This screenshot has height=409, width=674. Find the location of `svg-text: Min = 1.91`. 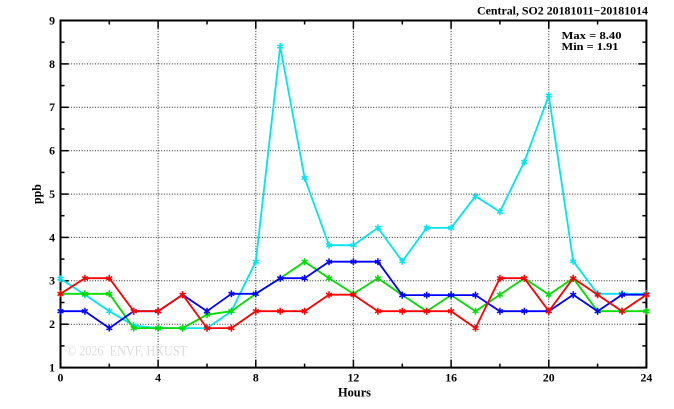

svg-text: Min = 1.91 is located at coordinates (590, 47).